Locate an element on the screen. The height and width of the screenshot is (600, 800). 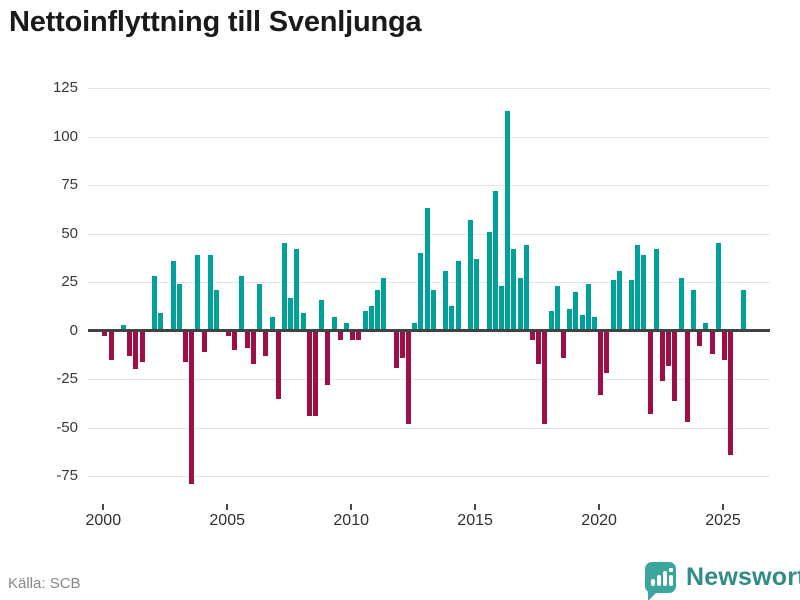
y-axis-label: 125 is located at coordinates (65, 87).